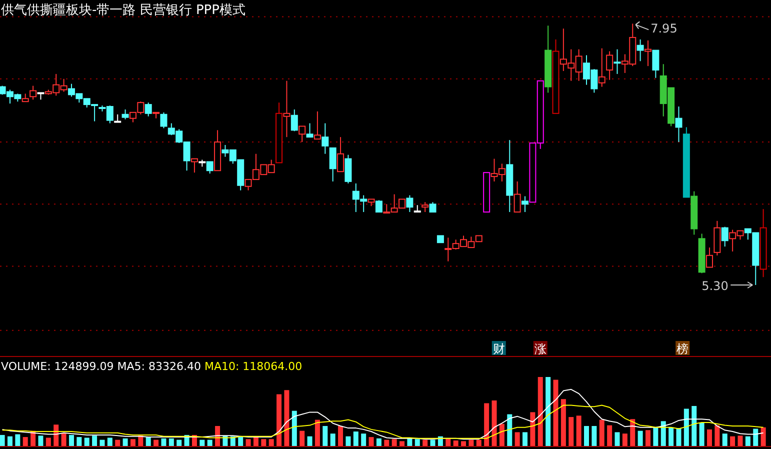 The height and width of the screenshot is (449, 771). I want to click on text: MA5: 83326.40, so click(159, 366).